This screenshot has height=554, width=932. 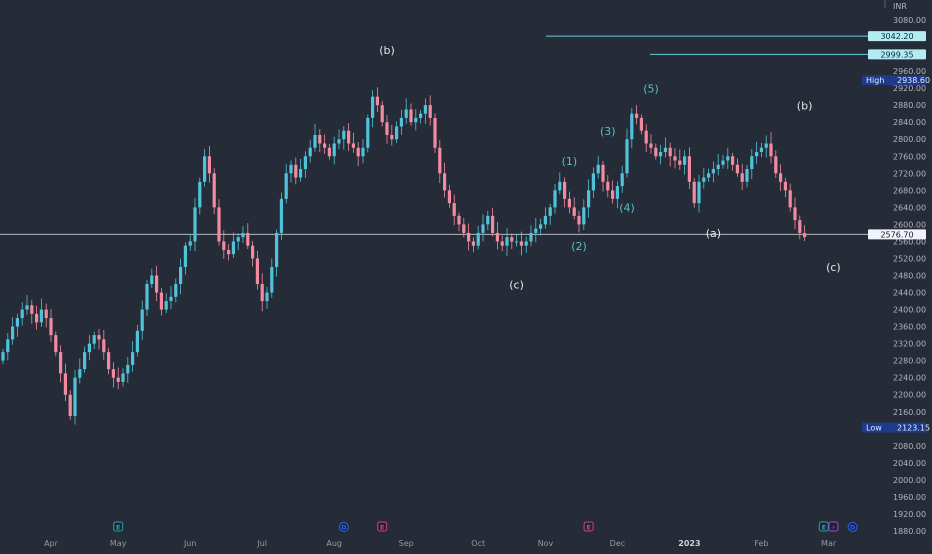 What do you see at coordinates (51, 543) in the screenshot?
I see `x-tick-label: Apr` at bounding box center [51, 543].